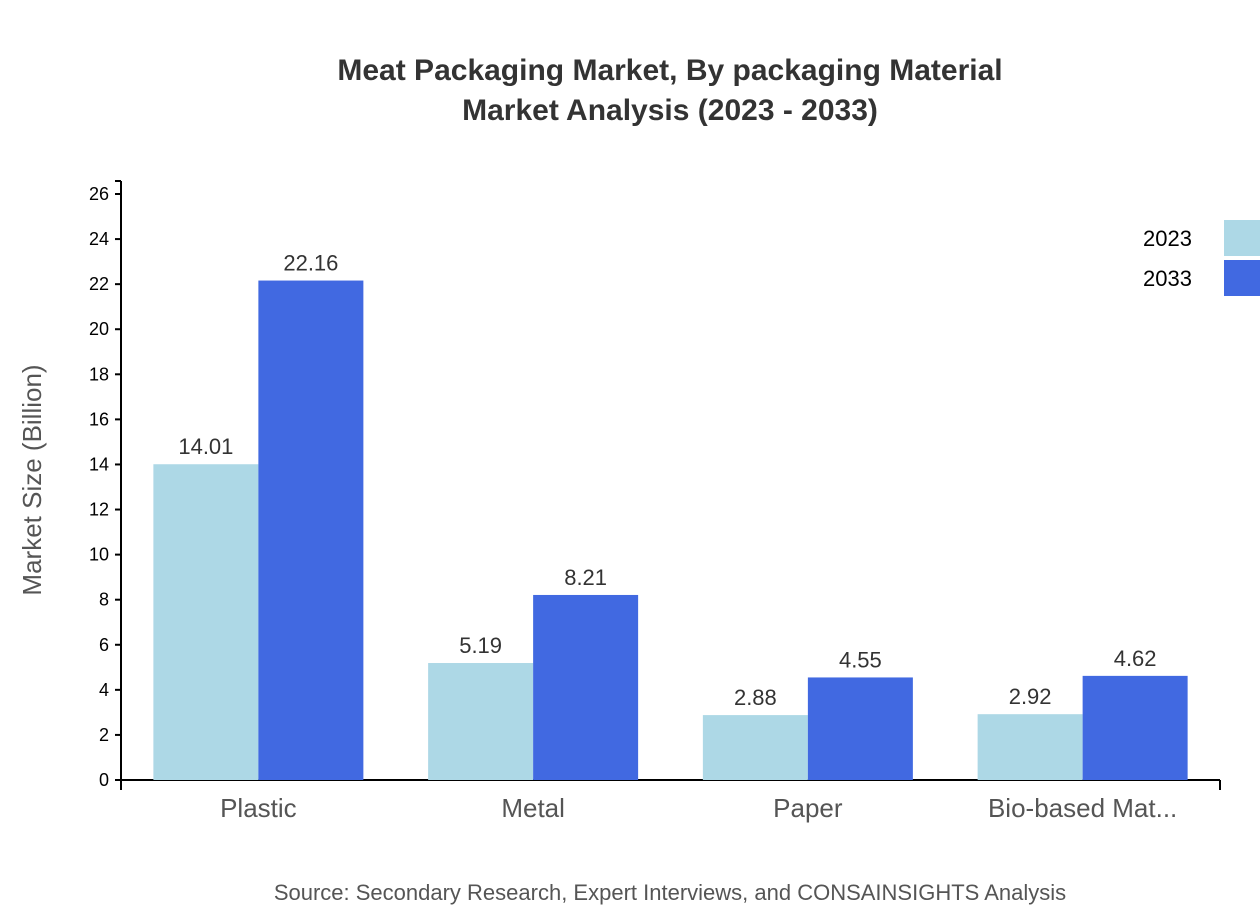 This screenshot has height=920, width=1260. What do you see at coordinates (480, 645) in the screenshot?
I see `bar-value-label: 5.19` at bounding box center [480, 645].